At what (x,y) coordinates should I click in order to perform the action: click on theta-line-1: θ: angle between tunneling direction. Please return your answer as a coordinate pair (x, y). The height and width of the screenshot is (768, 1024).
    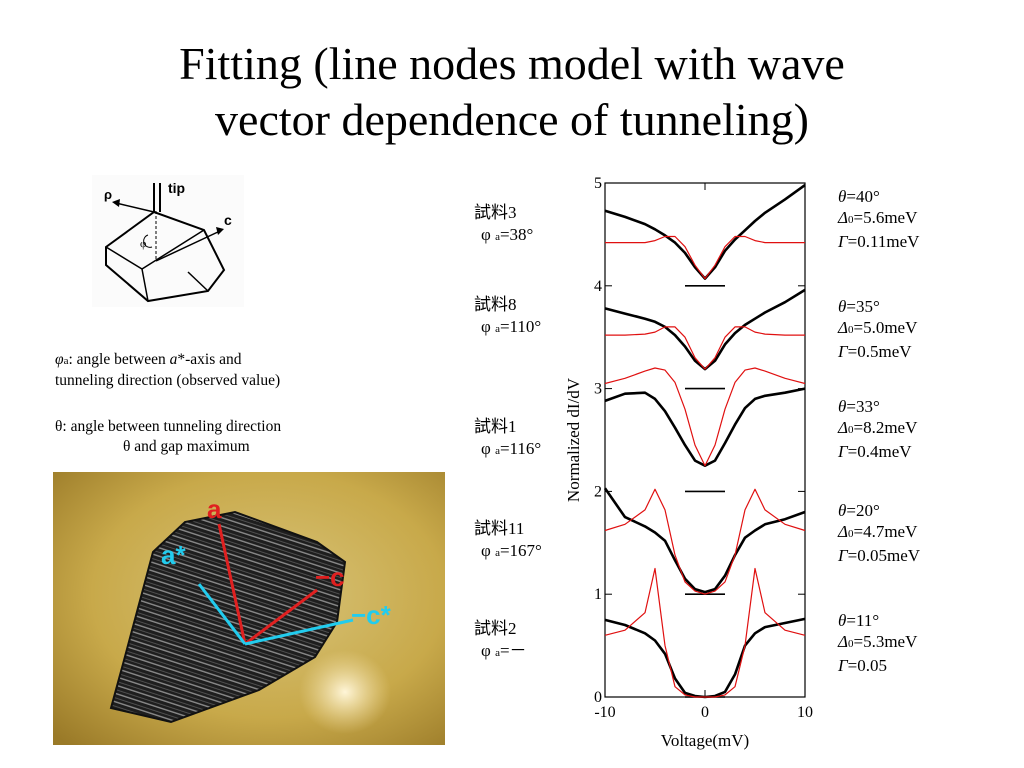
    Looking at the image, I should click on (168, 426).